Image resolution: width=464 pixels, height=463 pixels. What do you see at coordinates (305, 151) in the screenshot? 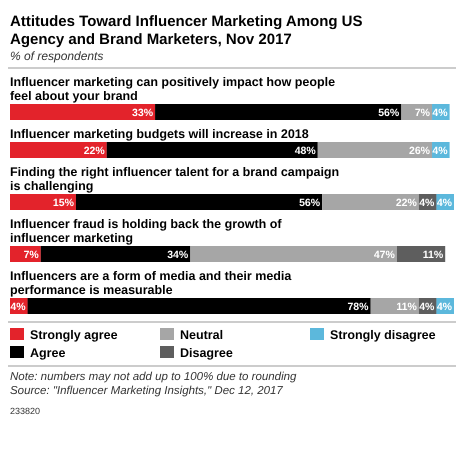
I see `data-label: 48%` at bounding box center [305, 151].